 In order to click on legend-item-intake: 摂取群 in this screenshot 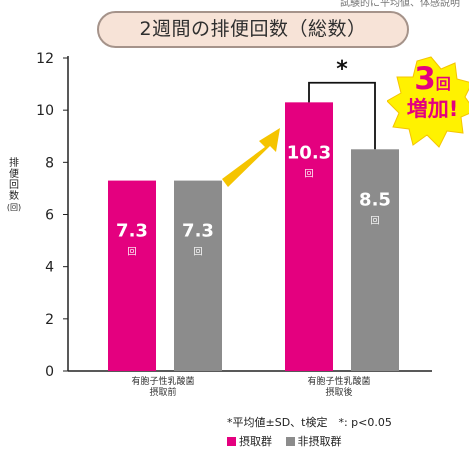, I will do `click(249, 441)`.